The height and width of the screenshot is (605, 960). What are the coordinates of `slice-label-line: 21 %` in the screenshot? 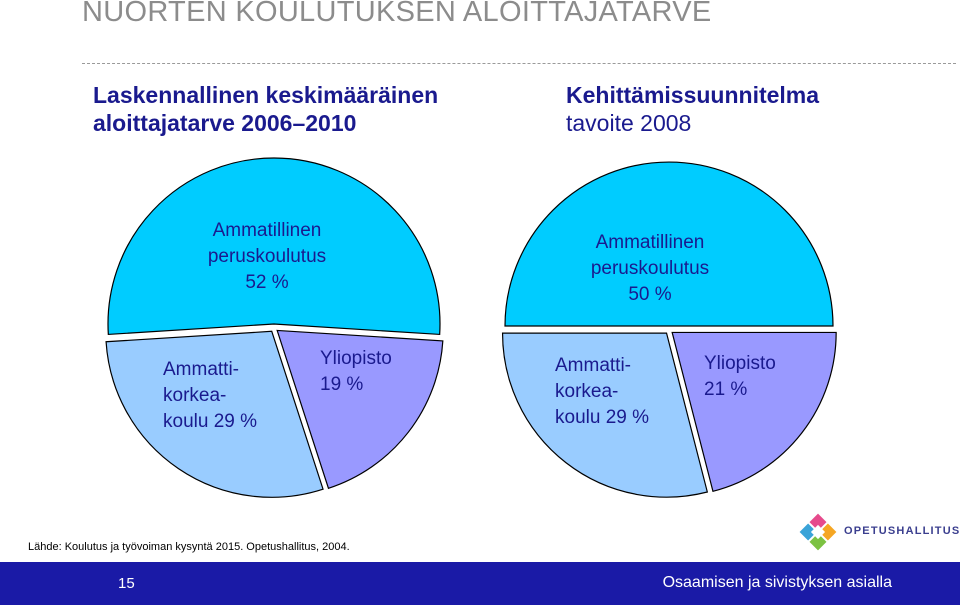 It's located at (725, 389).